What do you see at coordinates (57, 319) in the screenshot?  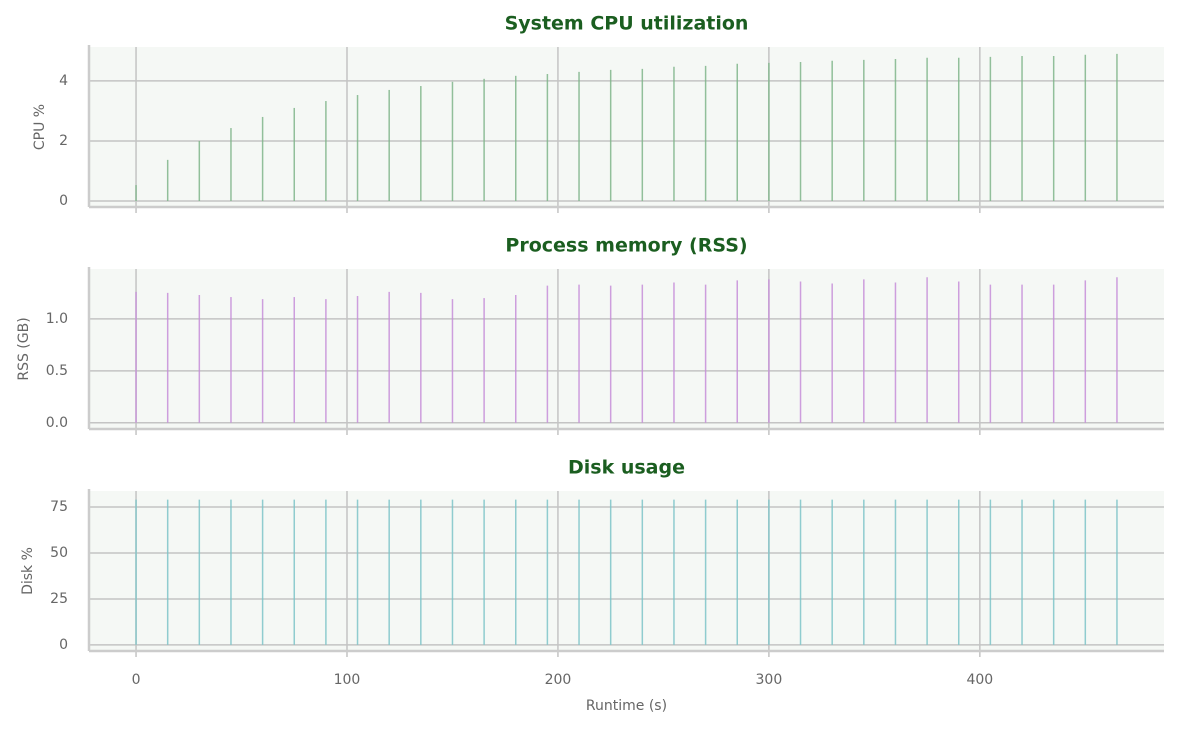 I see `y-tick-label: 1.0` at bounding box center [57, 319].